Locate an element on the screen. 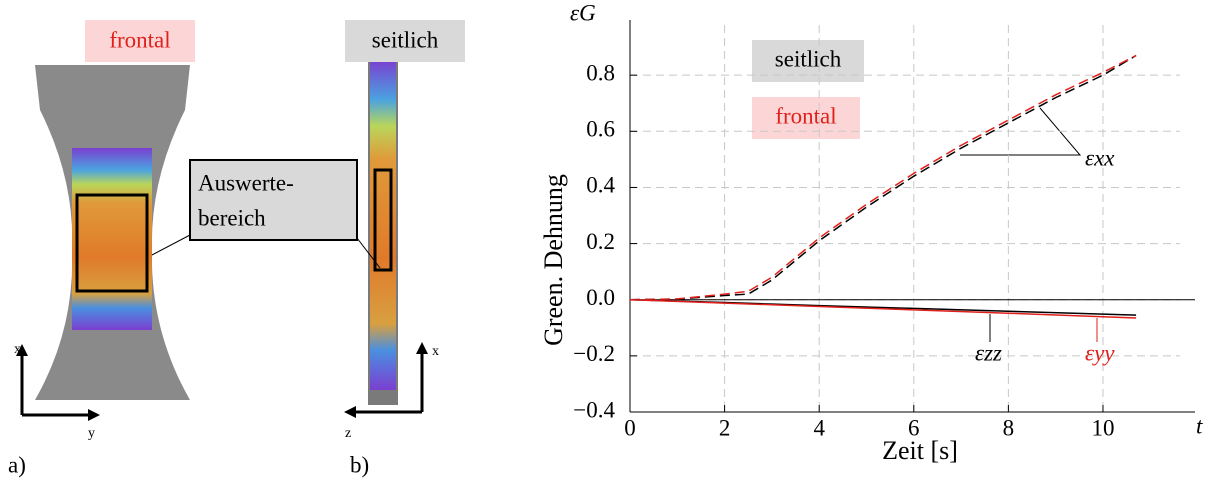 Image resolution: width=1206 pixels, height=485 pixels. x-tick-label: 10 is located at coordinates (1102, 427).